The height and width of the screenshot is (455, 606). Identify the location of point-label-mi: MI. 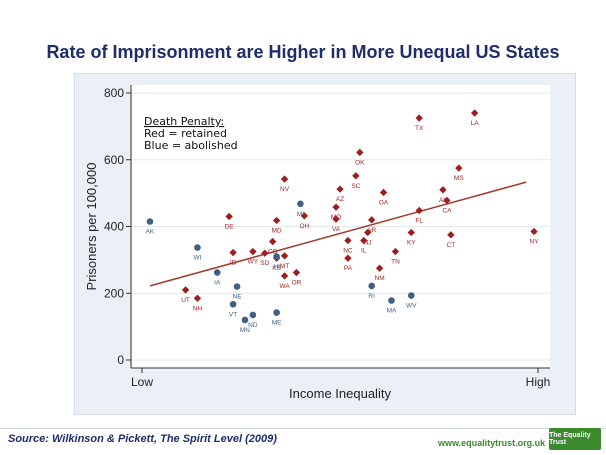
(300, 214).